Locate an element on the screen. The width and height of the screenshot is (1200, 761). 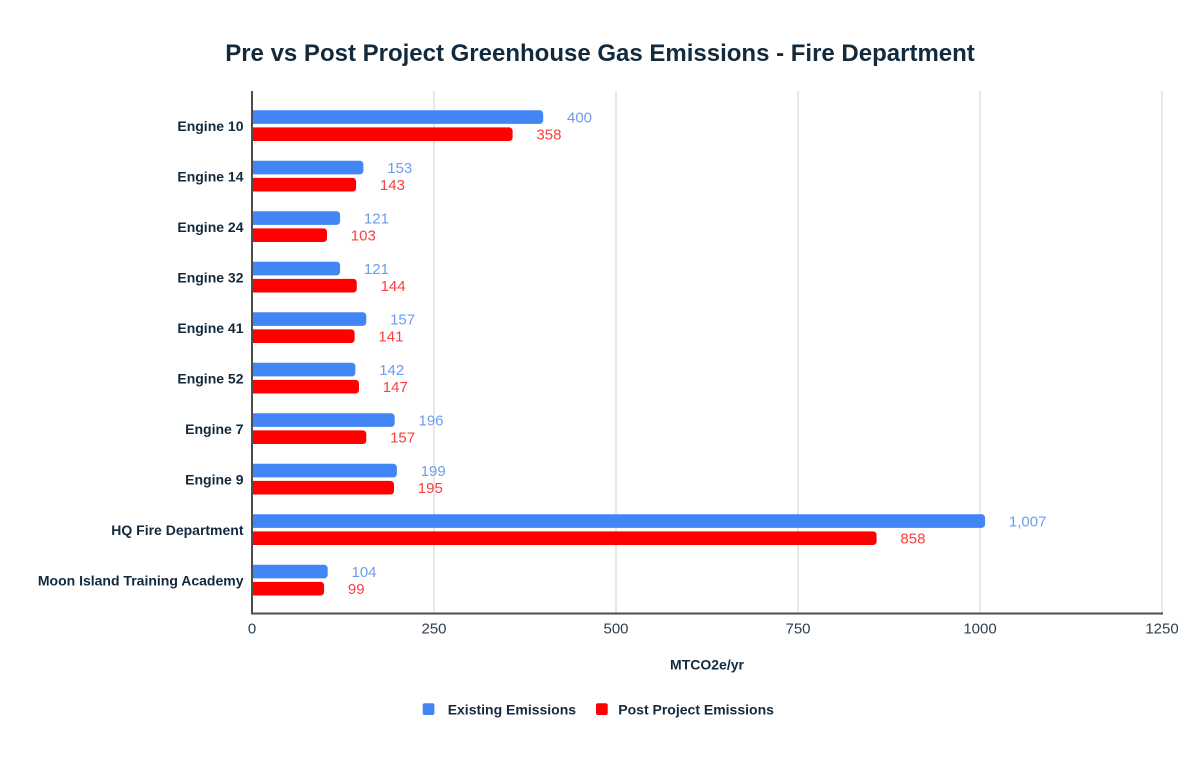
svg-text: HQ Fire Department is located at coordinates (177, 530).